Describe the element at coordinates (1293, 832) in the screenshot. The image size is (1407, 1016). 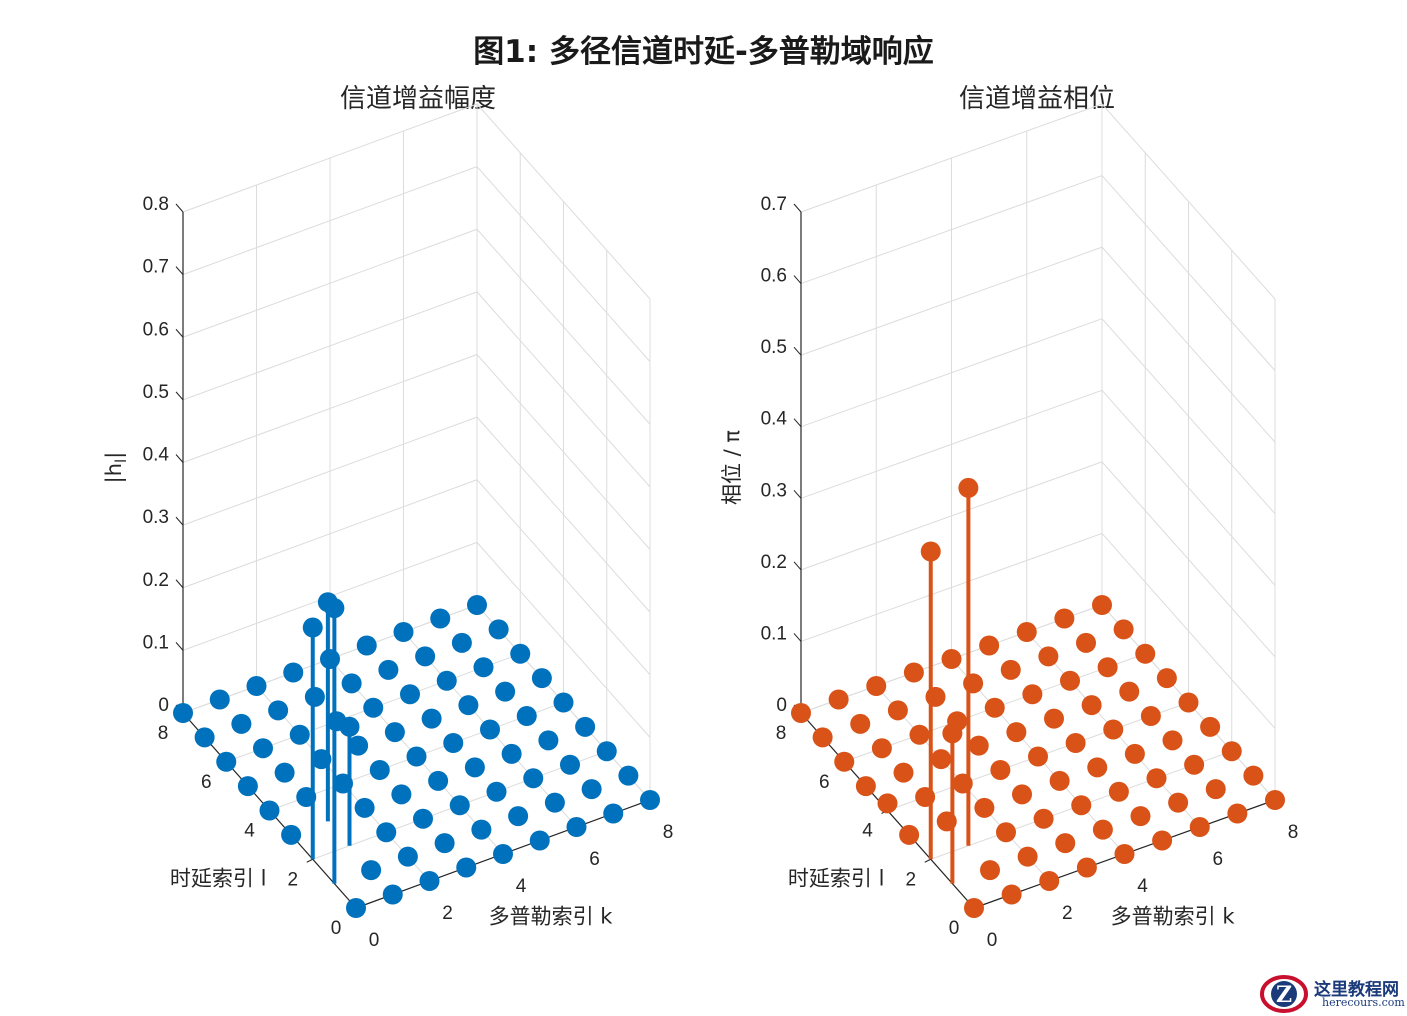
I see `x-tick-label: 8` at that location.